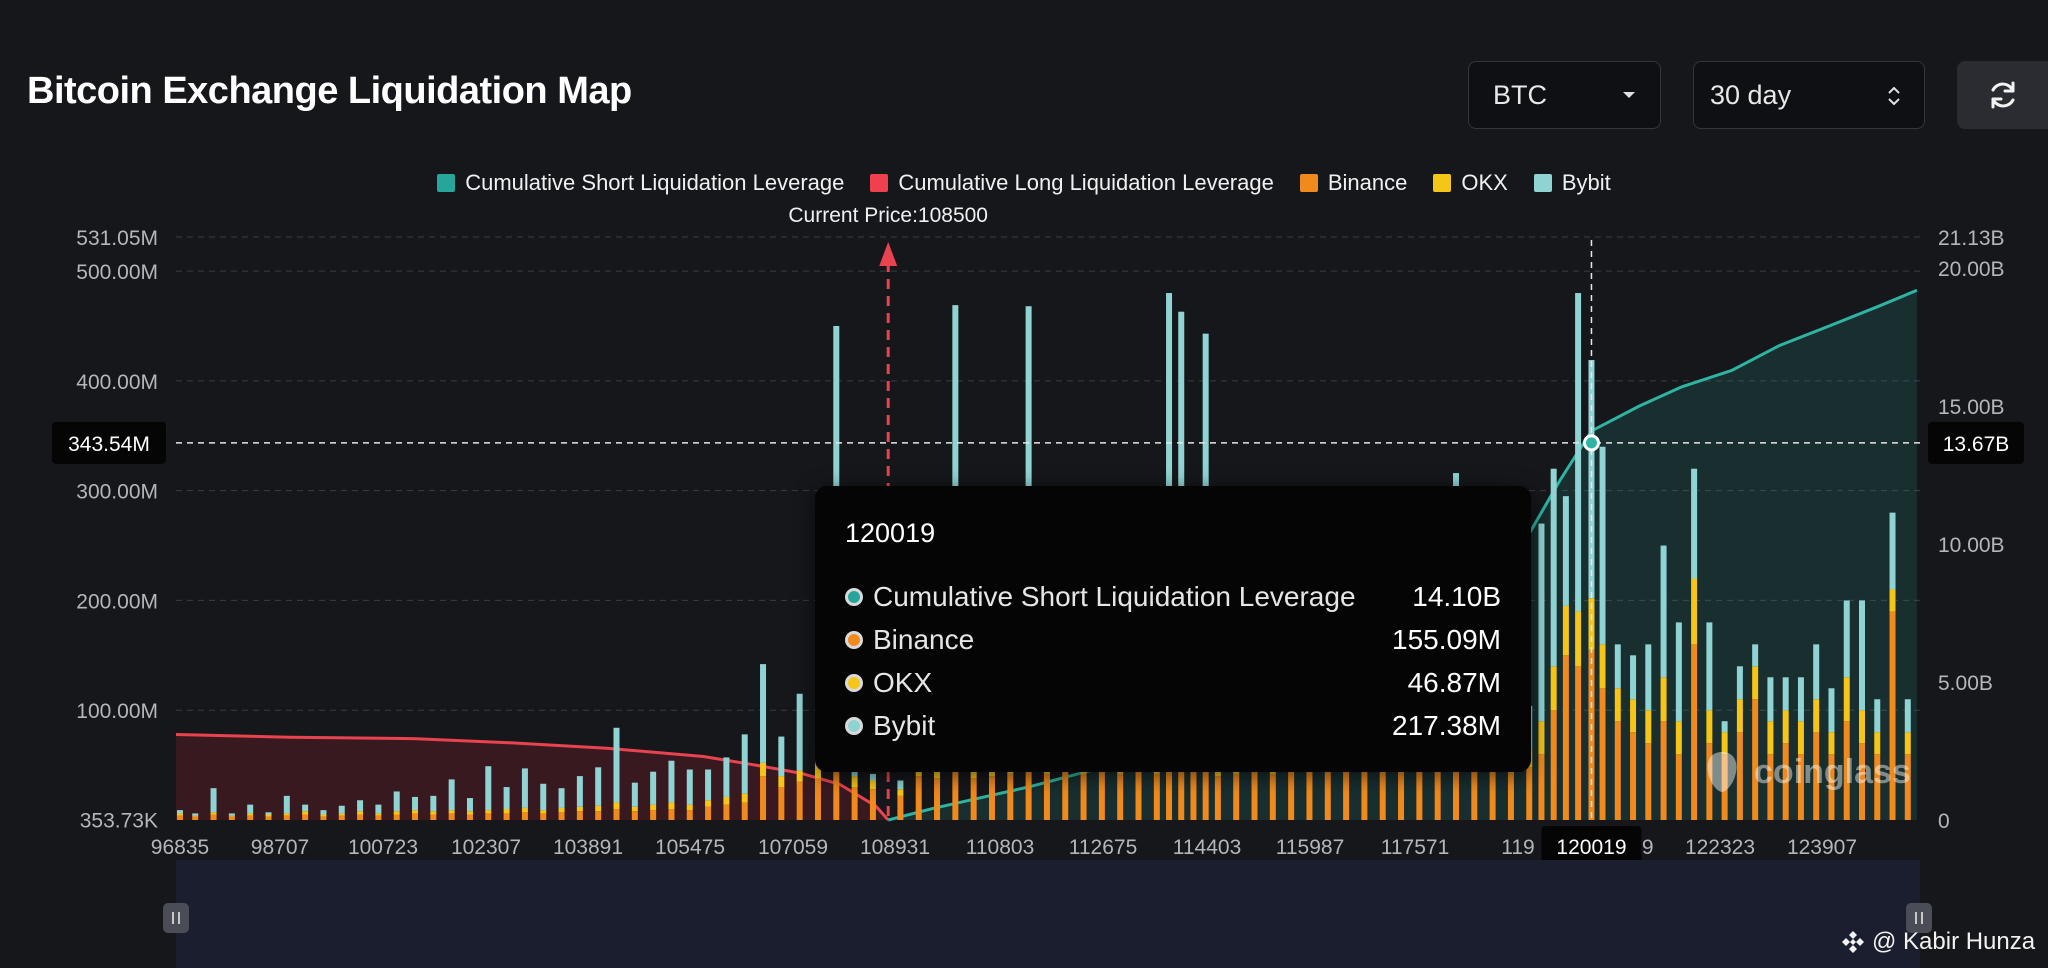 This screenshot has width=2048, height=968. Describe the element at coordinates (1103, 847) in the screenshot. I see `x-tick-label: 112675` at that location.